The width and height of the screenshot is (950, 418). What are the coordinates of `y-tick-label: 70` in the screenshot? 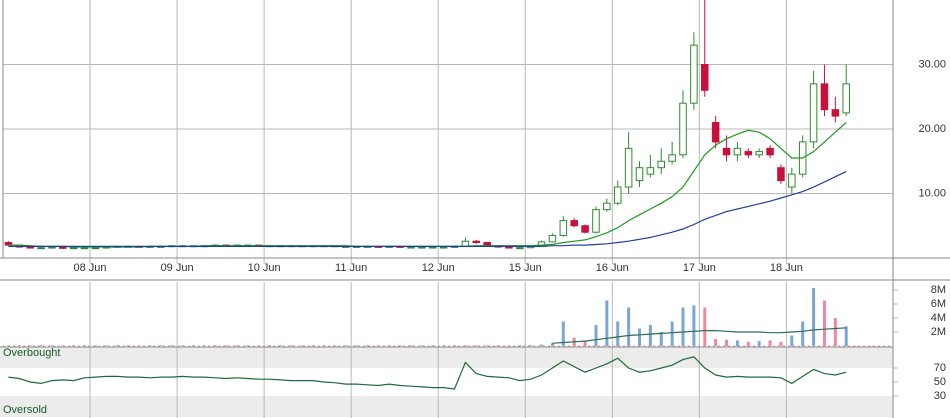 It's located at (940, 368).